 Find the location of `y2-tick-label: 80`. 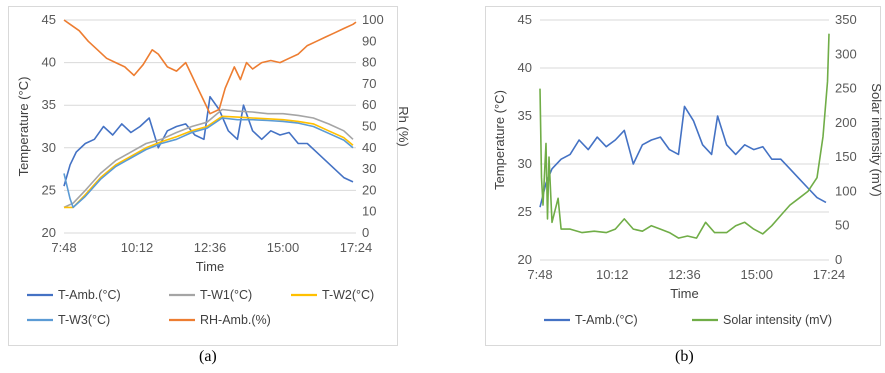

y2-tick-label: 80 is located at coordinates (369, 62).